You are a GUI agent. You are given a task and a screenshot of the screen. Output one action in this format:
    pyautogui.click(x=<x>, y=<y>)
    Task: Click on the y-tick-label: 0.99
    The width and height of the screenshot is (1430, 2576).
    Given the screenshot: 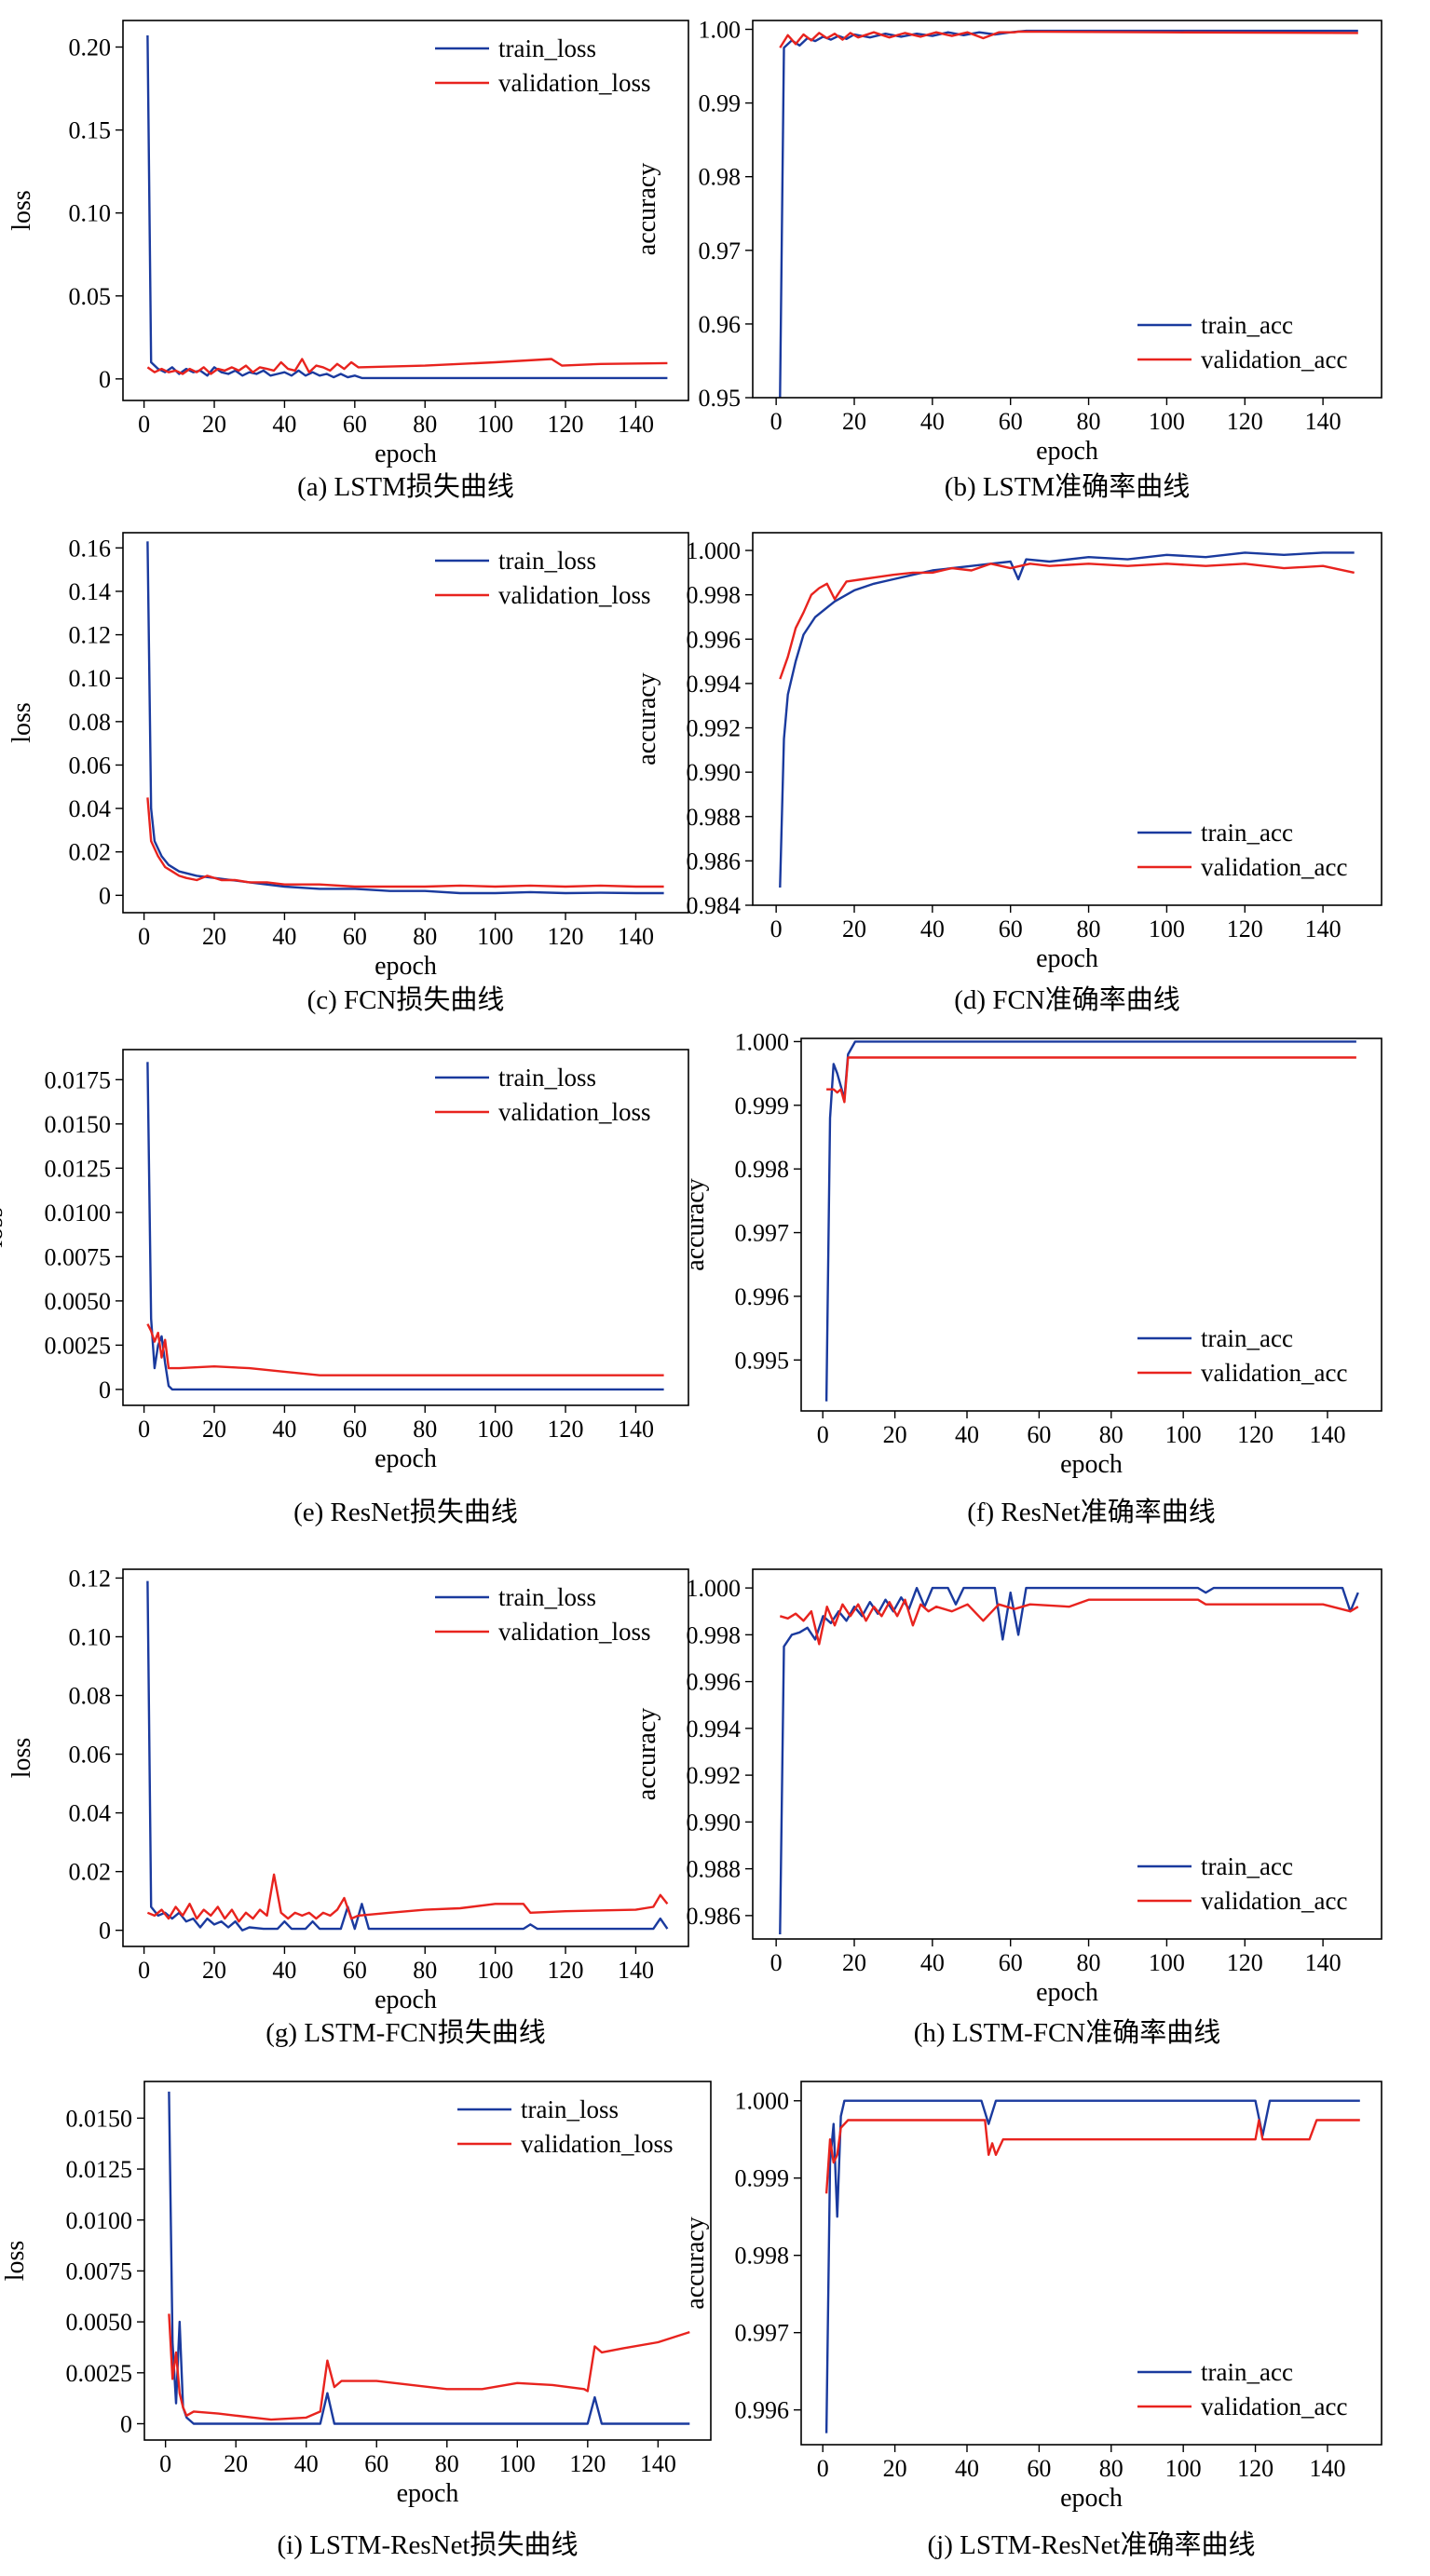 What is the action you would take?
    pyautogui.click(x=720, y=103)
    